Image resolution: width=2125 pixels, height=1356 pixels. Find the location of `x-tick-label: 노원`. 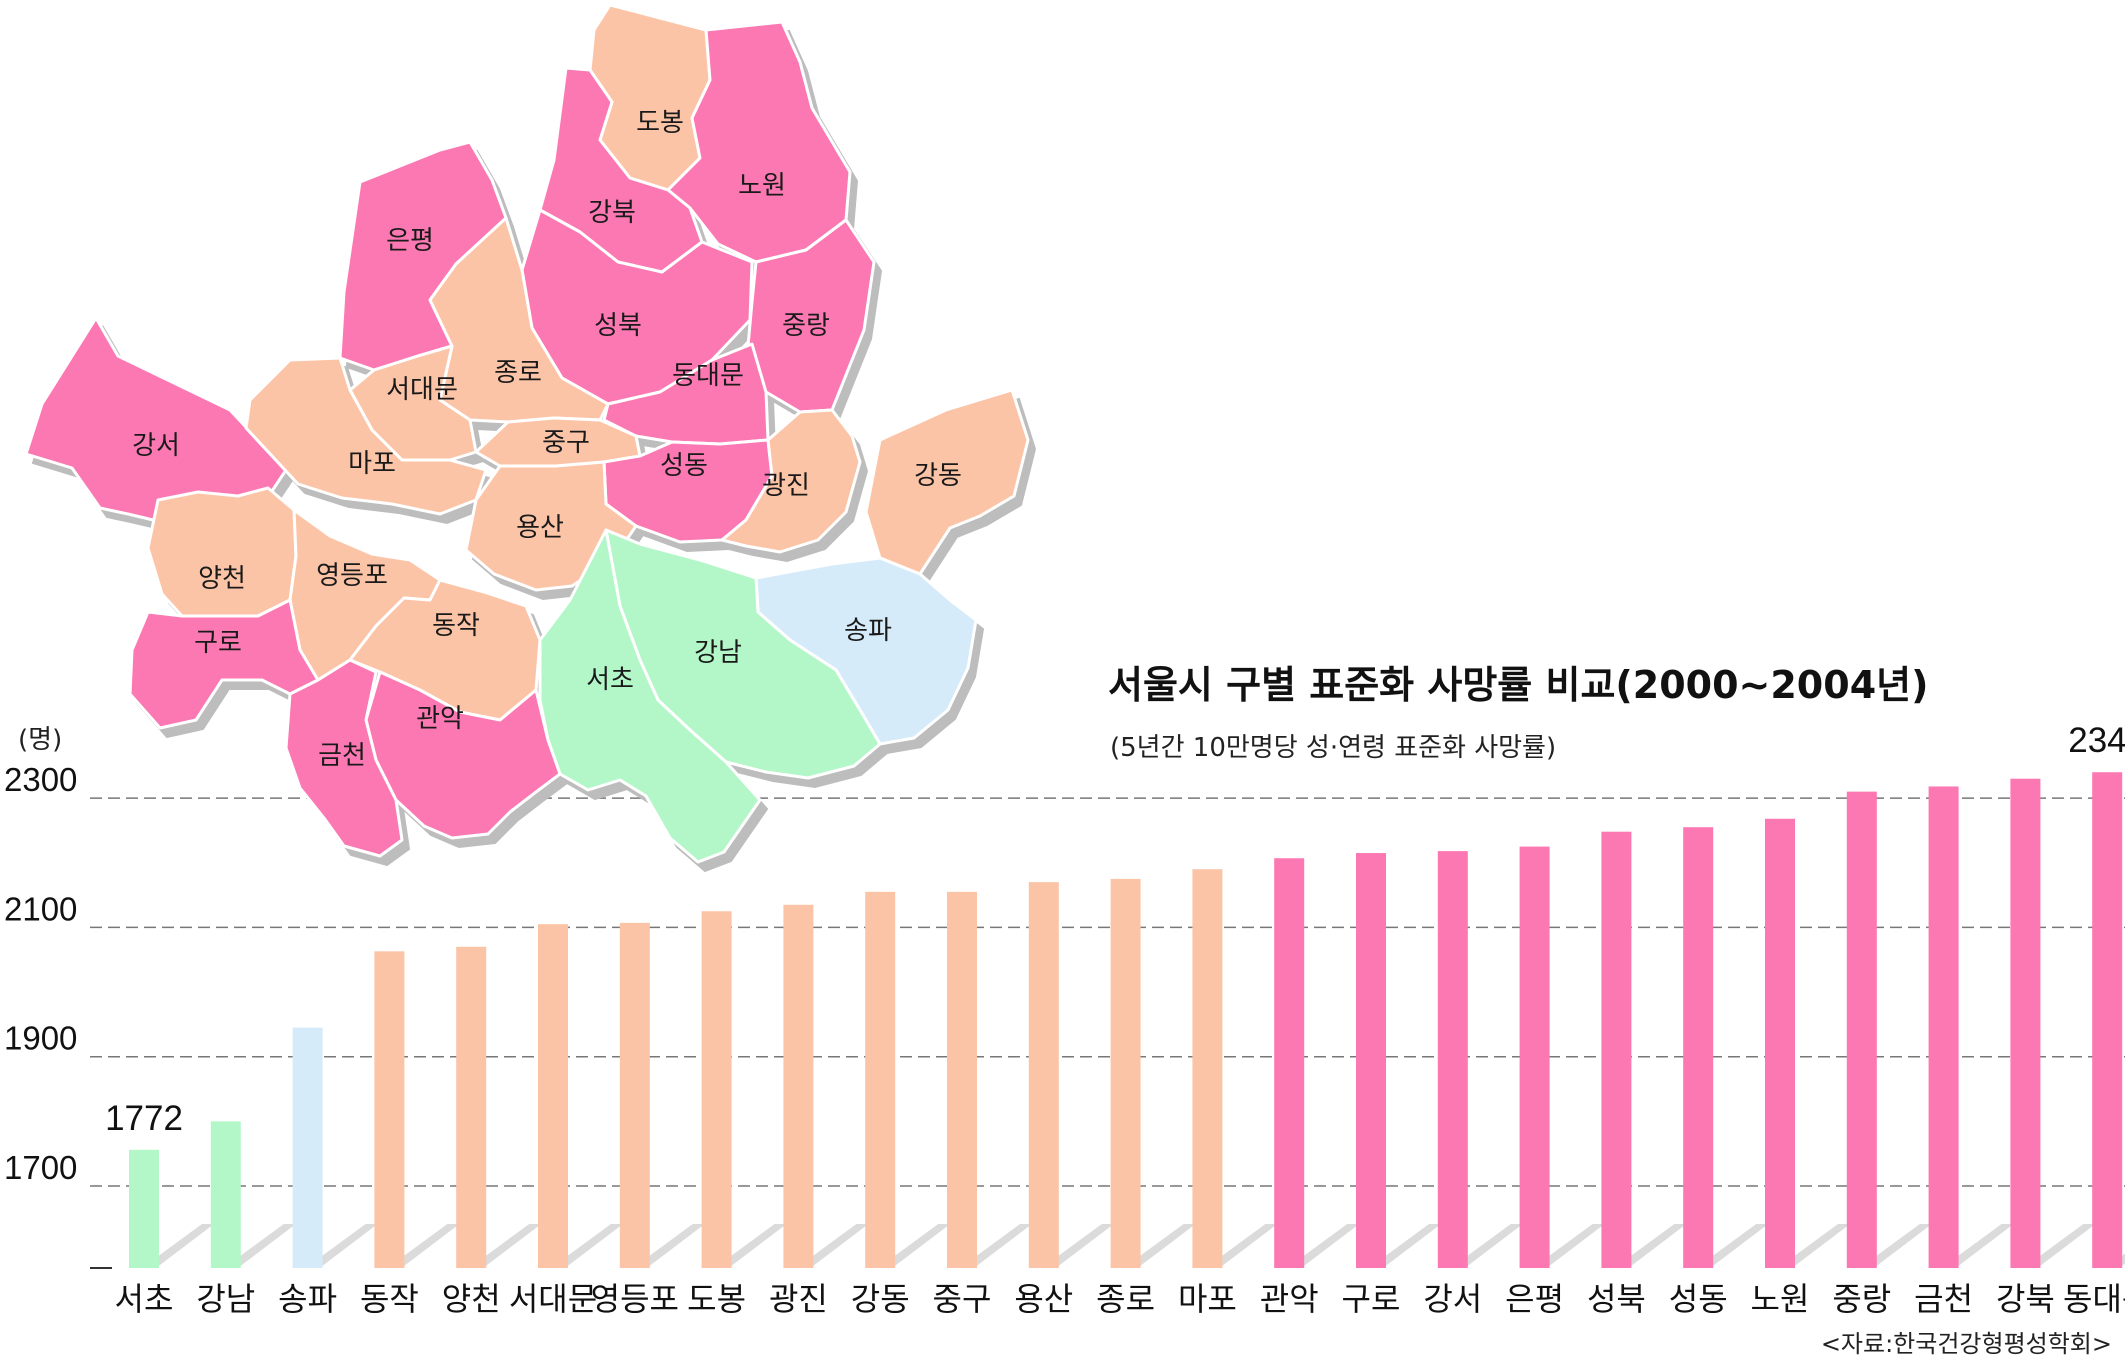

x-tick-label: 노원 is located at coordinates (1780, 1299).